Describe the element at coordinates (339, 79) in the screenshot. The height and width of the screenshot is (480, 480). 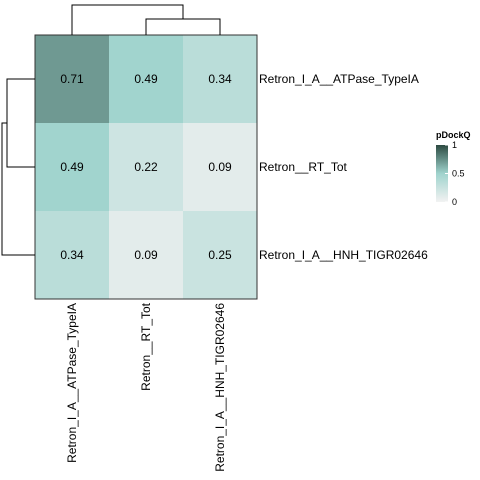
I see `row-label: Retron_I_A__ATPase_TypeIA` at that location.